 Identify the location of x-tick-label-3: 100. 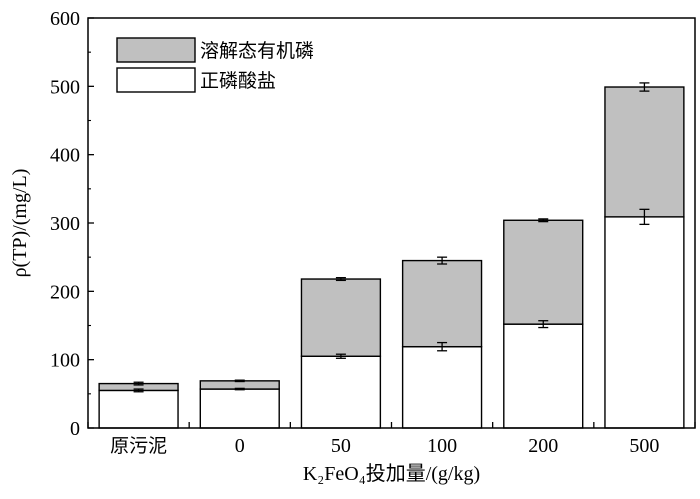
(442, 446).